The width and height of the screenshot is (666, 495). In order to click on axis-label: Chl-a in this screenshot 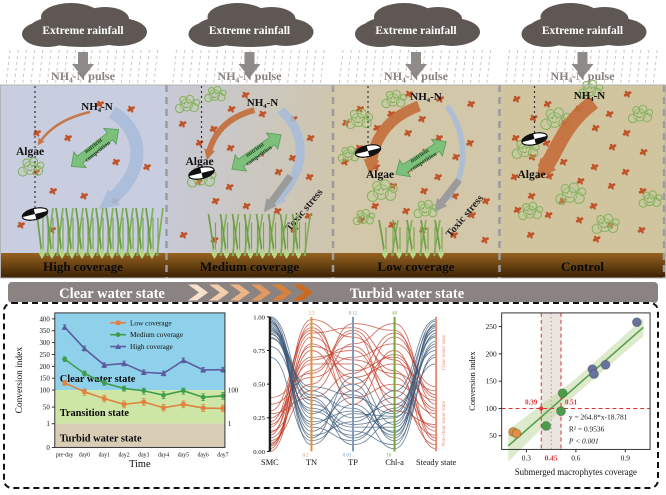, I will do `click(394, 462)`.